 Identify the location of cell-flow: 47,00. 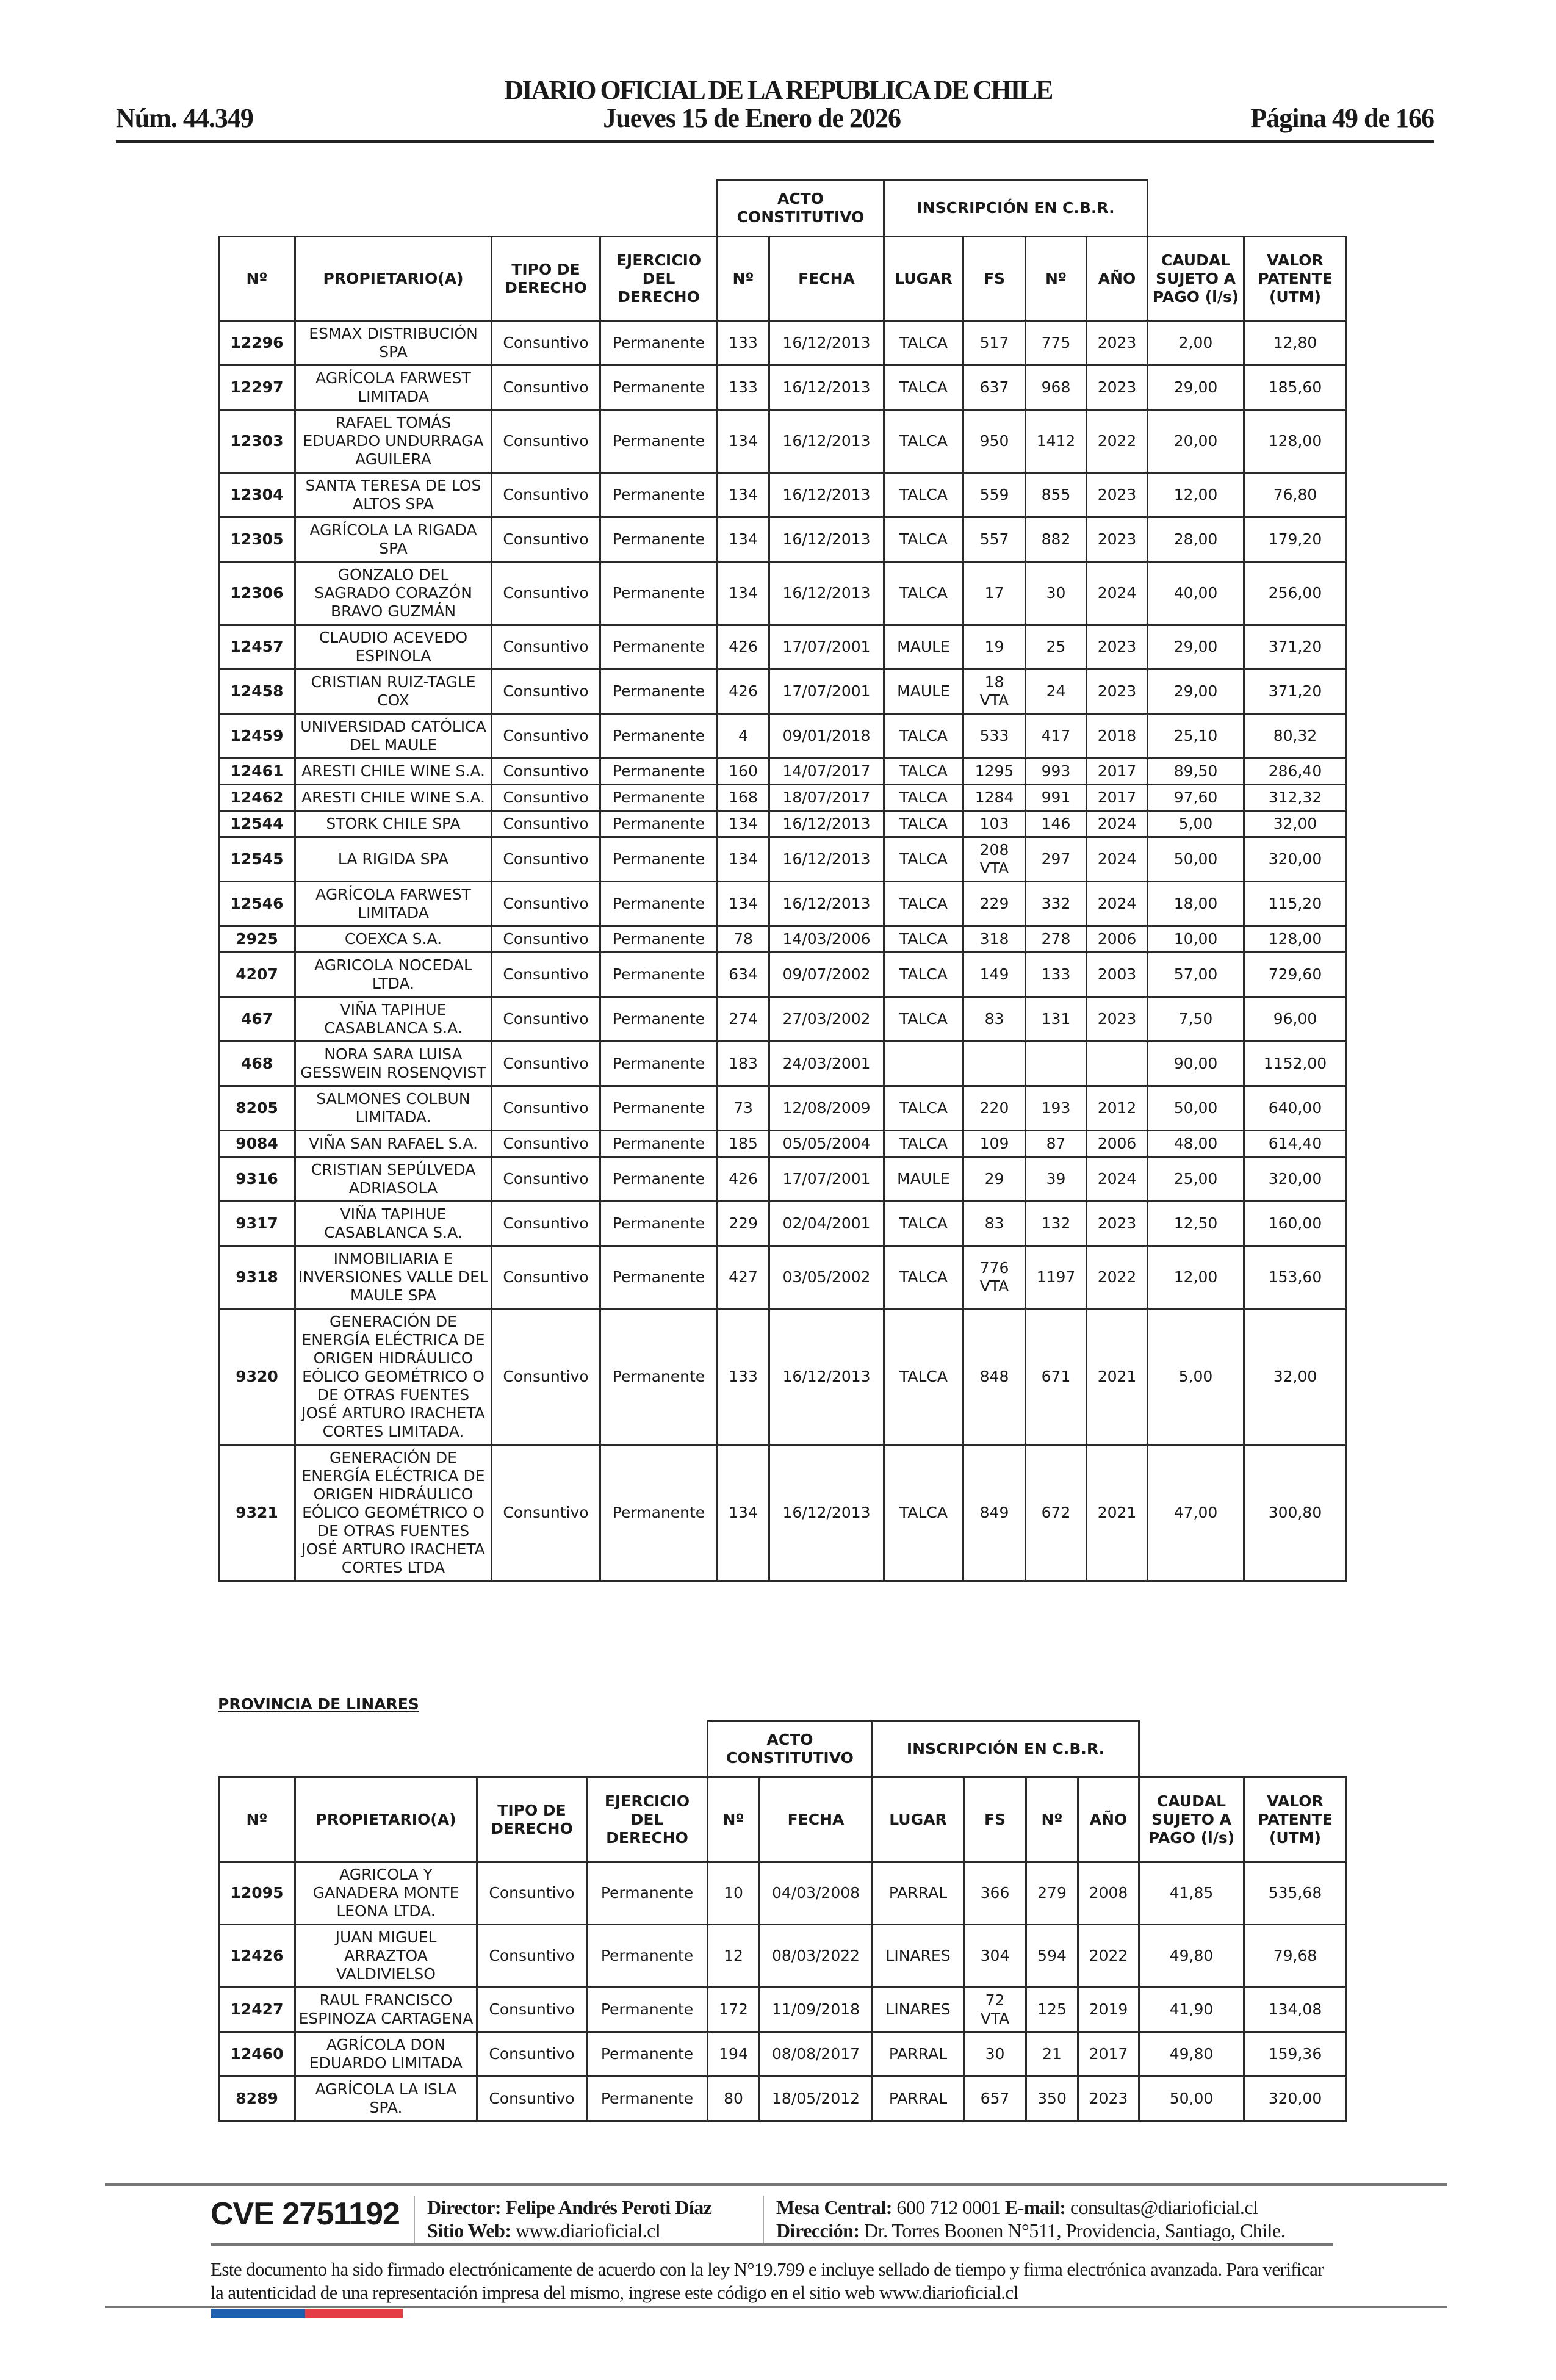
(1196, 1513).